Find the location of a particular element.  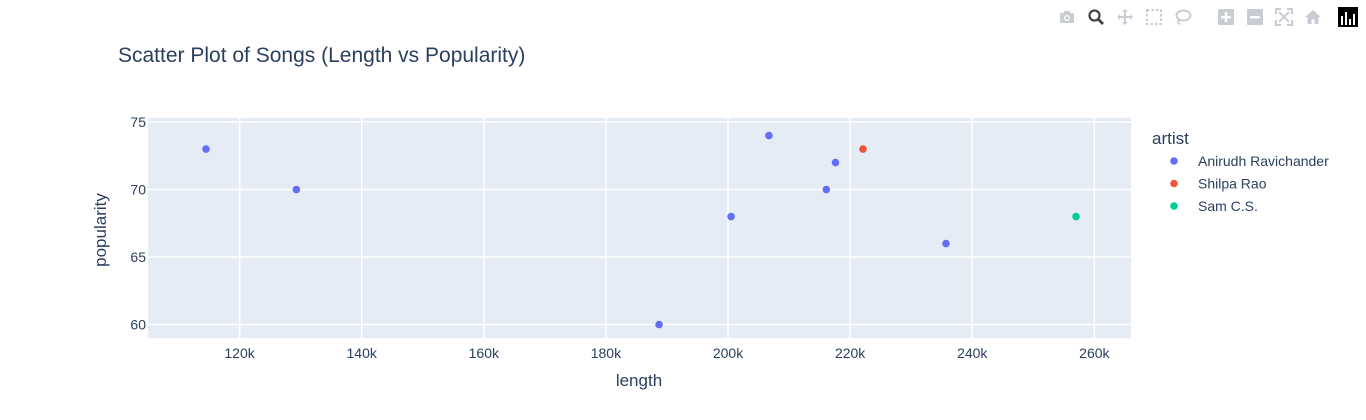

zoom-in-icon is located at coordinates (1226, 17).